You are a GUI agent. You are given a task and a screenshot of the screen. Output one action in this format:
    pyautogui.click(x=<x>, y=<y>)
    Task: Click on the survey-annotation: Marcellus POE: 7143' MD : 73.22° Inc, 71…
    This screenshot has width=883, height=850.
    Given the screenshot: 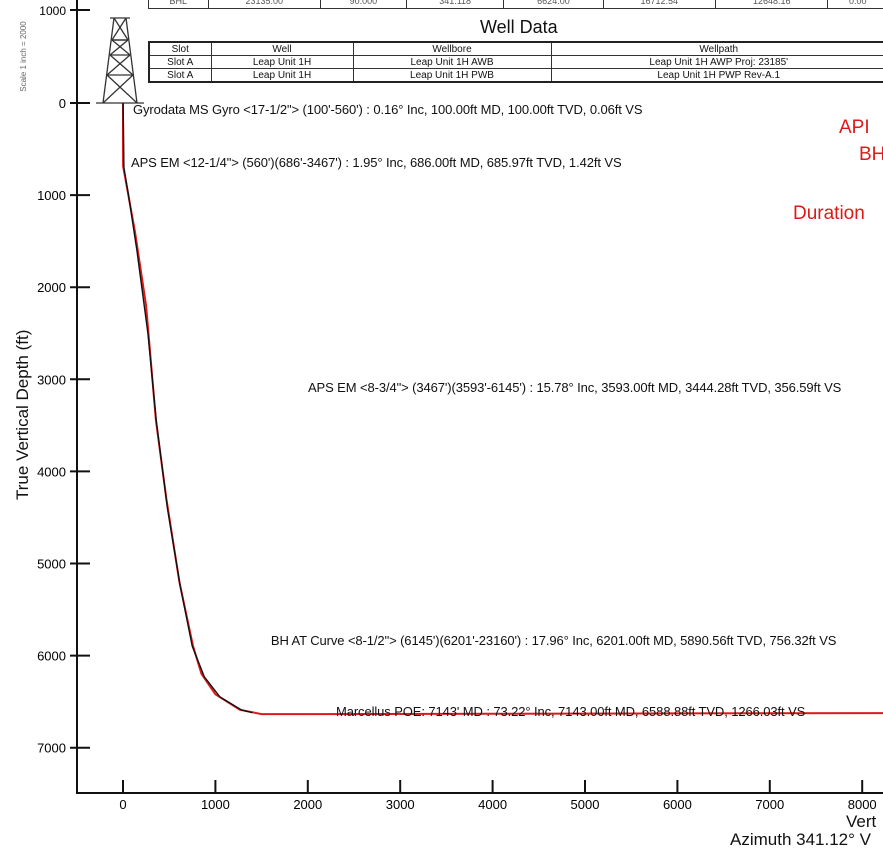 What is the action you would take?
    pyautogui.click(x=570, y=711)
    